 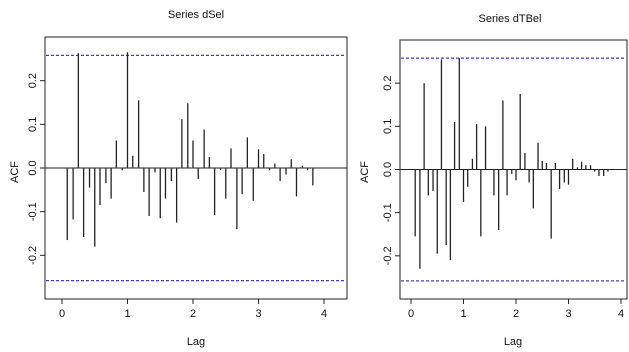 What do you see at coordinates (196, 342) in the screenshot?
I see `x-axis-label-1: Lag` at bounding box center [196, 342].